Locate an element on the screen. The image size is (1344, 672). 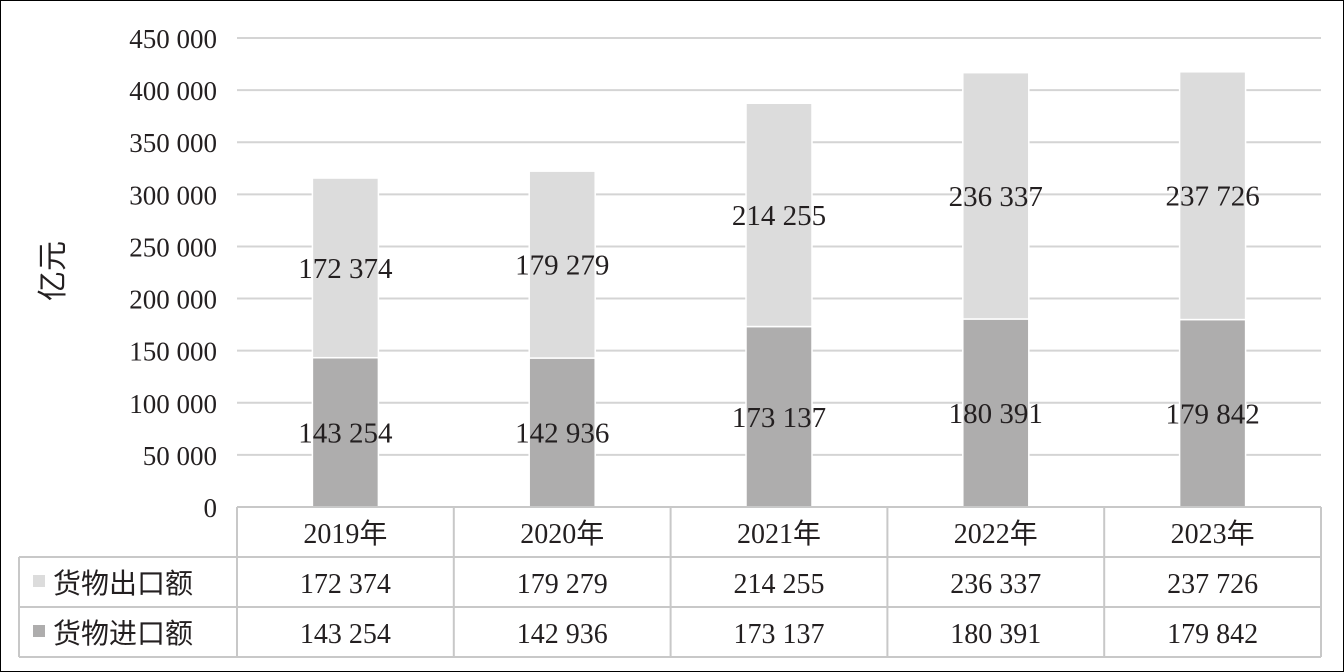
y-tick-label: 350 000 is located at coordinates (173, 143).